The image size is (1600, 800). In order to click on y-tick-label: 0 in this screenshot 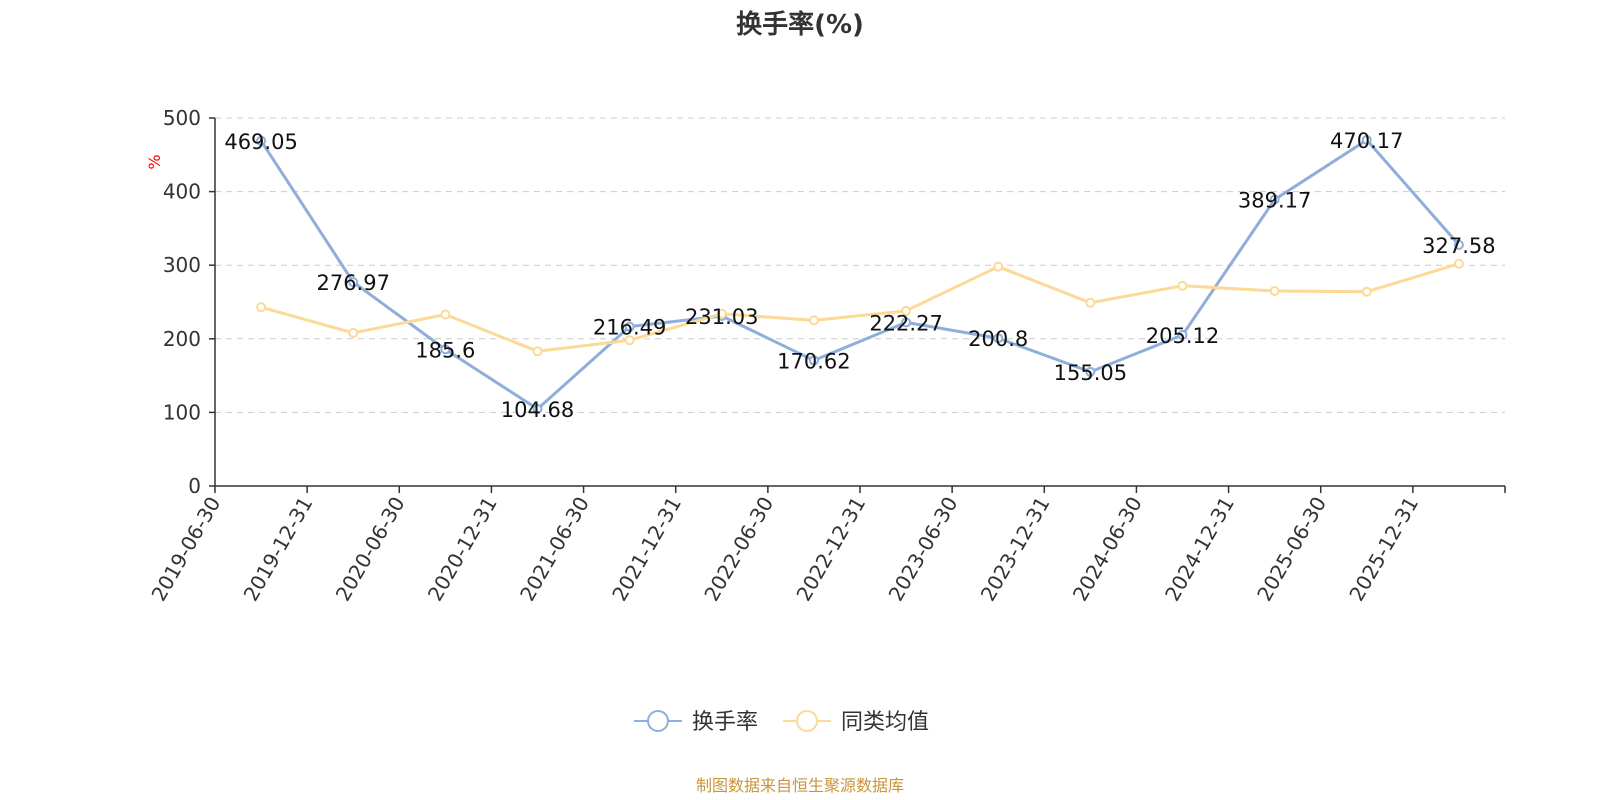, I will do `click(194, 486)`.